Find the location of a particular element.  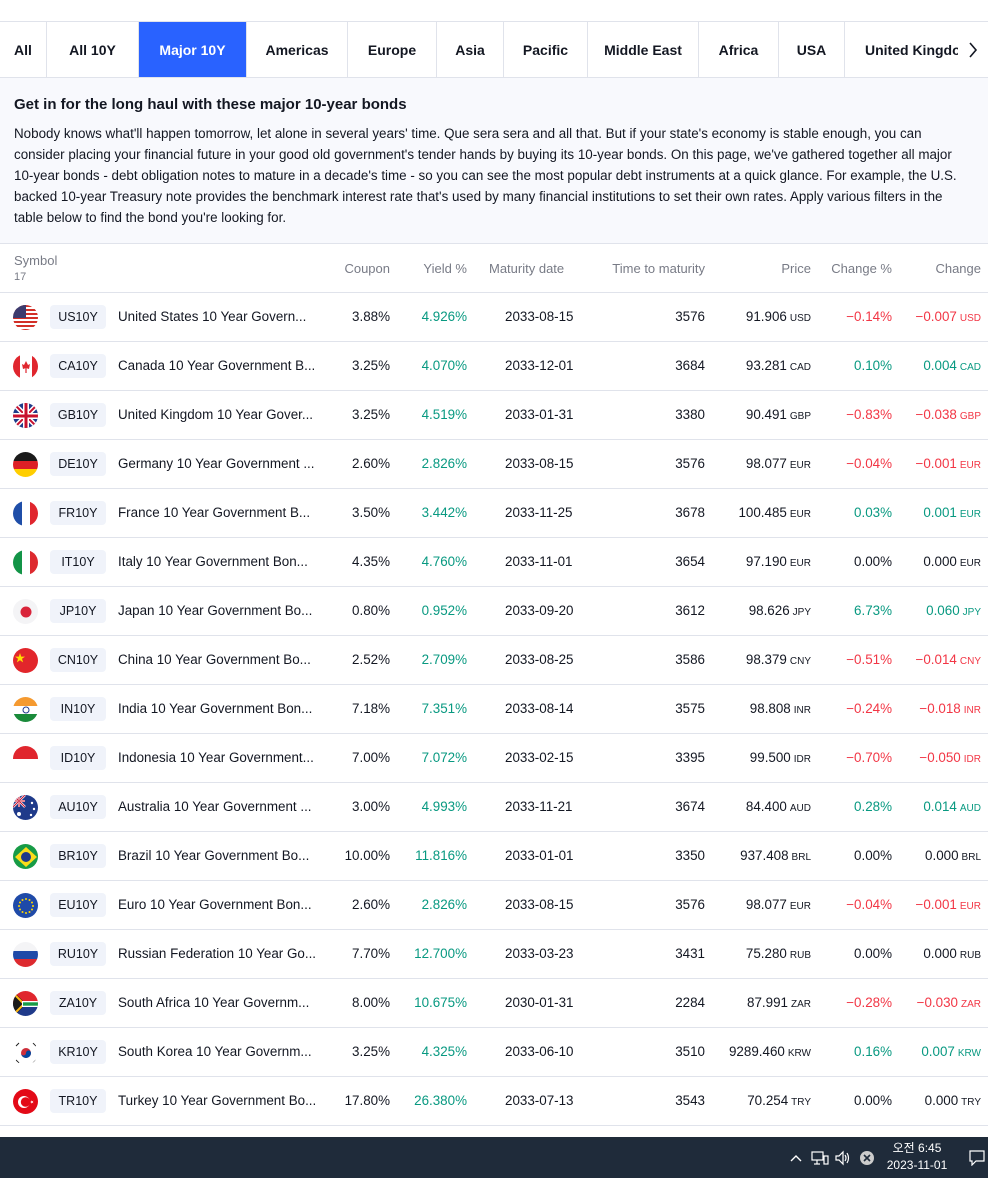

header-maturity-date: Maturity date is located at coordinates (527, 268).